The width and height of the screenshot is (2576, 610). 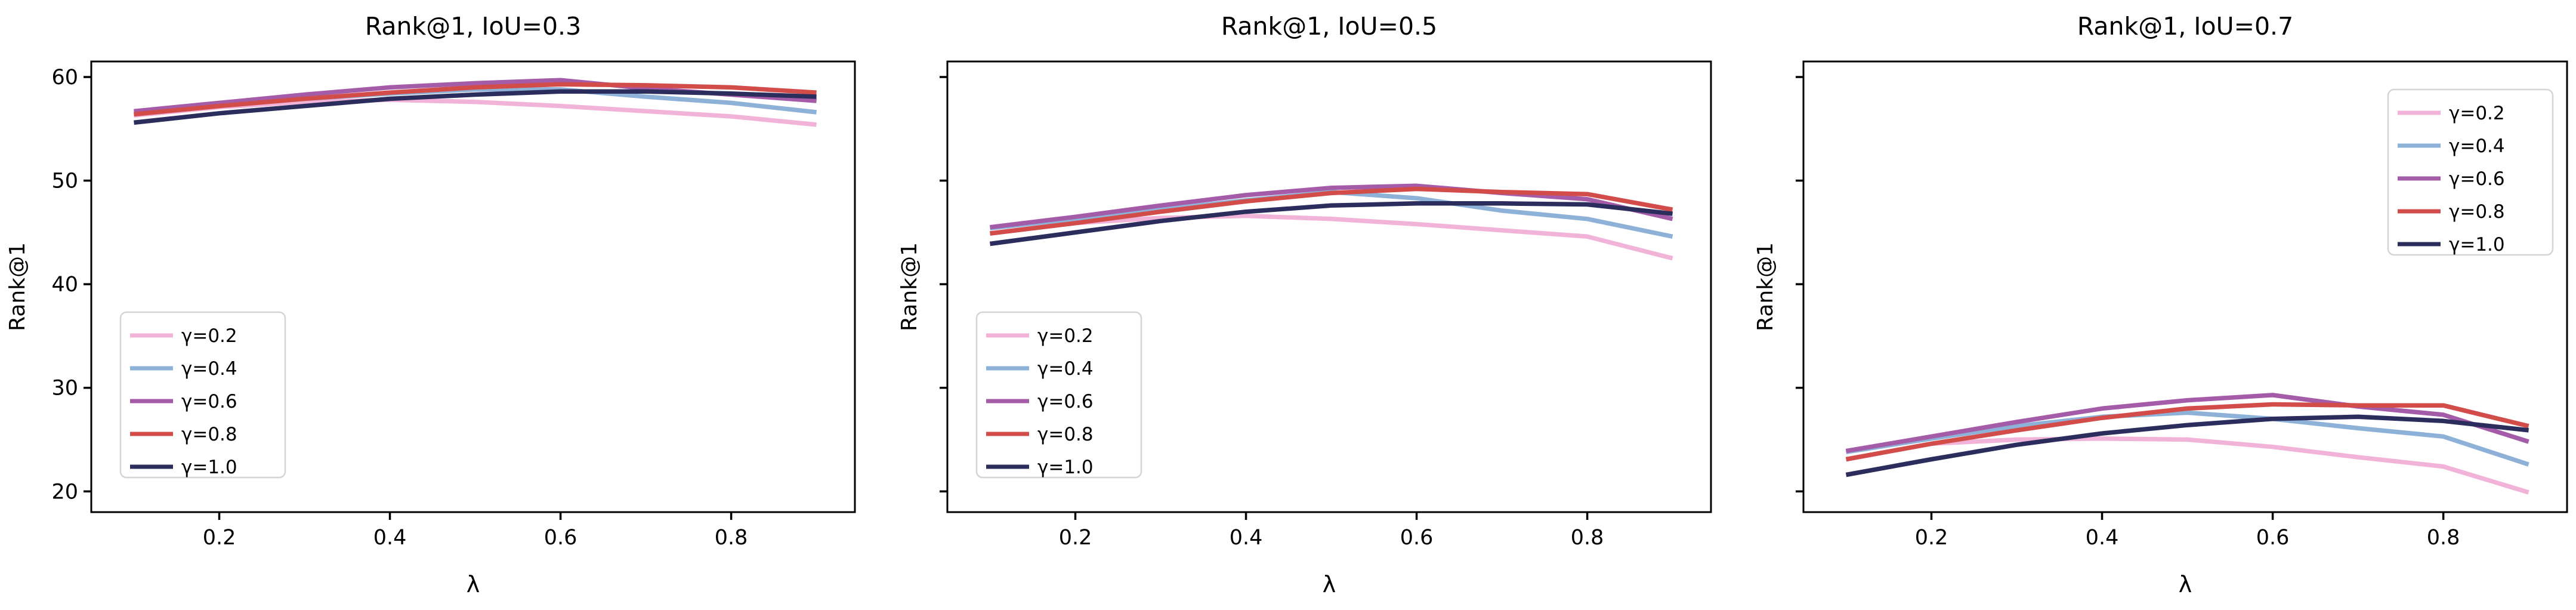 I want to click on y-tick-label: 30, so click(x=64, y=388).